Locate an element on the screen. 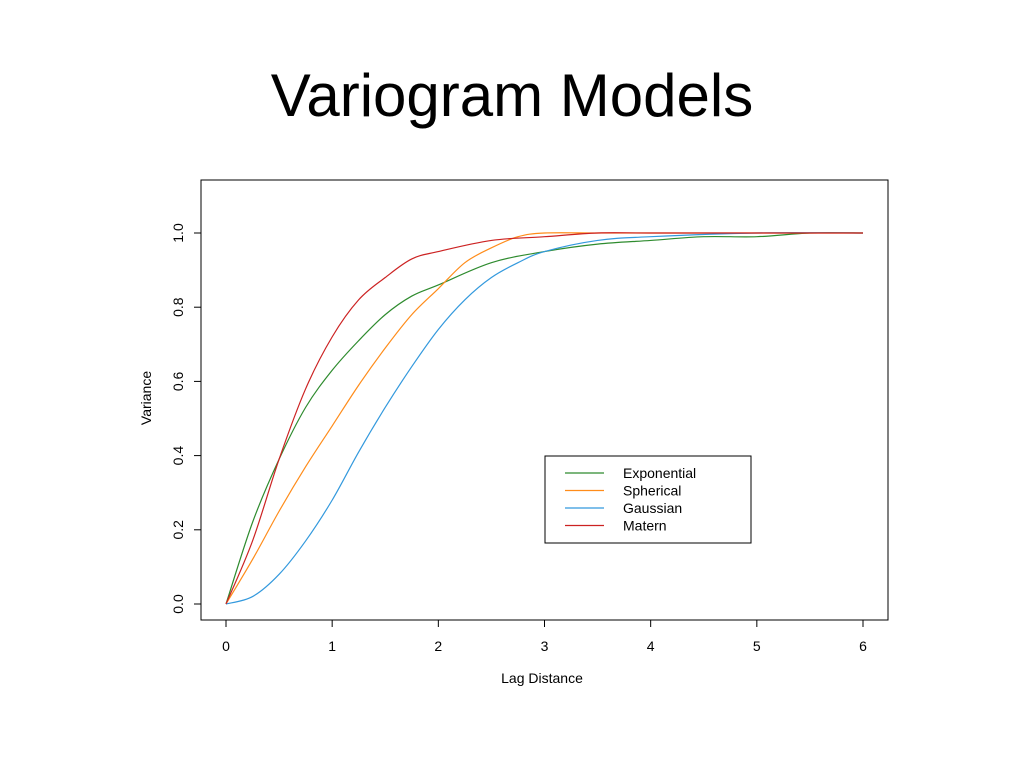 This screenshot has width=1024, height=768. x-tick-label: 4 is located at coordinates (651, 646).